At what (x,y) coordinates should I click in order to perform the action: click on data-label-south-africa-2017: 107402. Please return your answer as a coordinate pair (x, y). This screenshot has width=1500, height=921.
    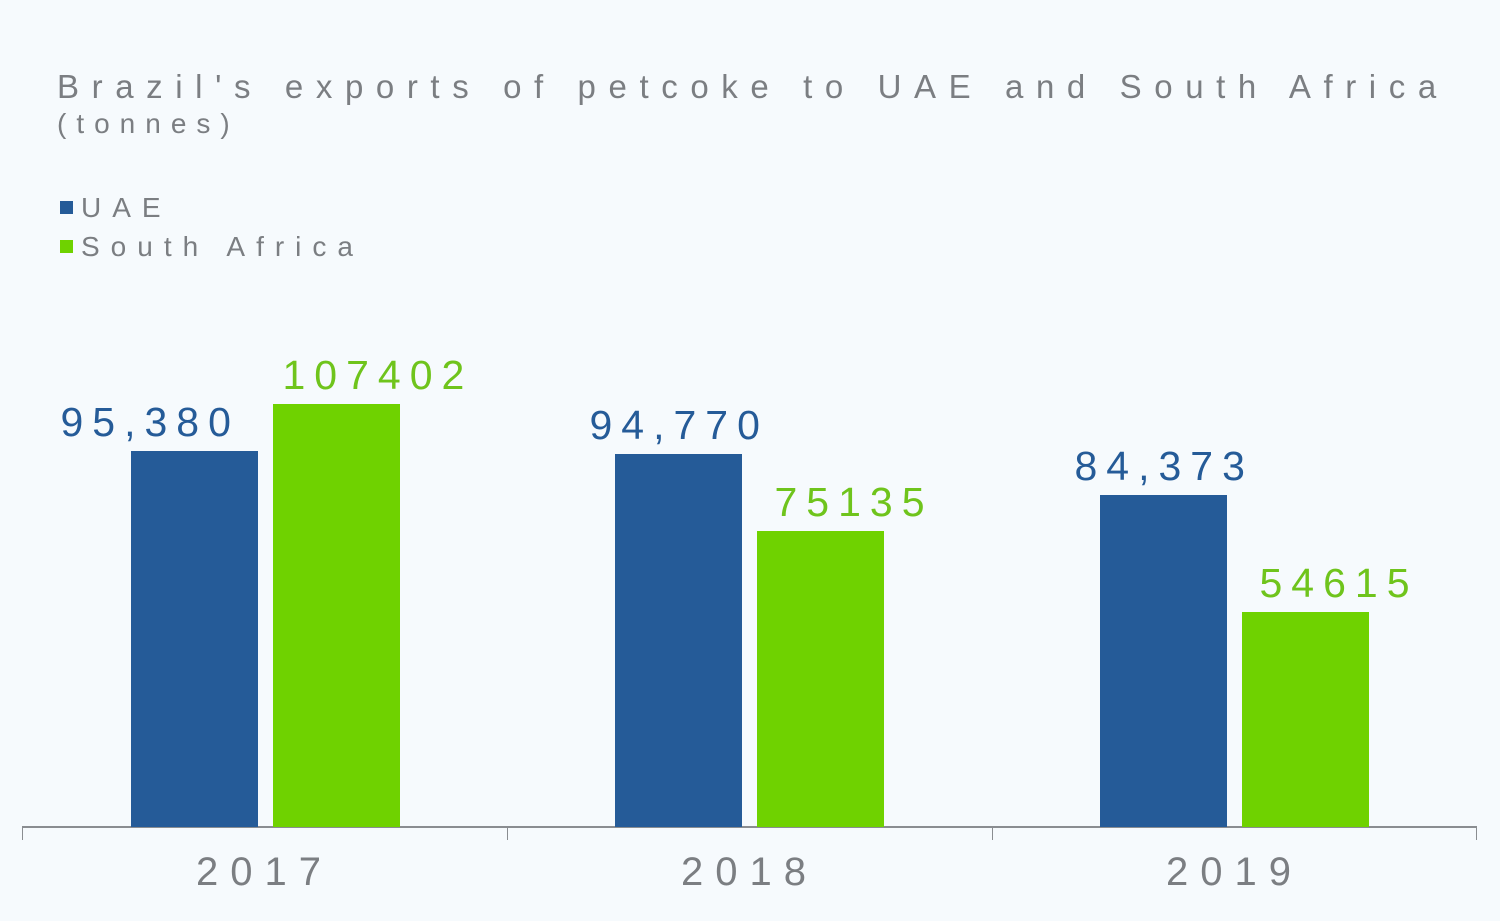
    Looking at the image, I should click on (378, 375).